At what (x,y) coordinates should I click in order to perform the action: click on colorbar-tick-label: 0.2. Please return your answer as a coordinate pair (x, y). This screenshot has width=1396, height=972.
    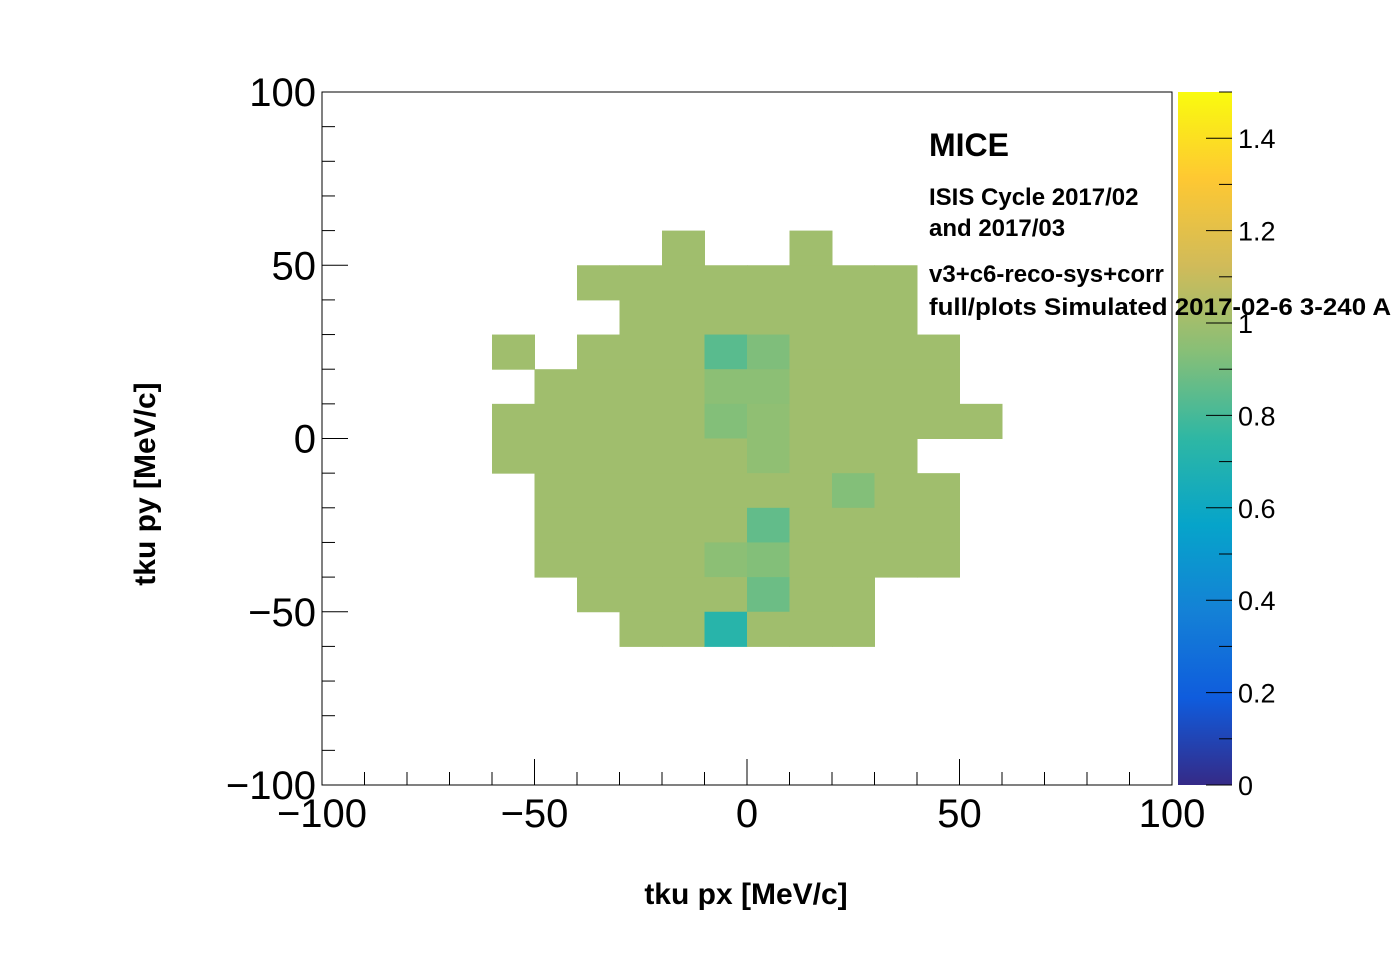
    Looking at the image, I should click on (1257, 694).